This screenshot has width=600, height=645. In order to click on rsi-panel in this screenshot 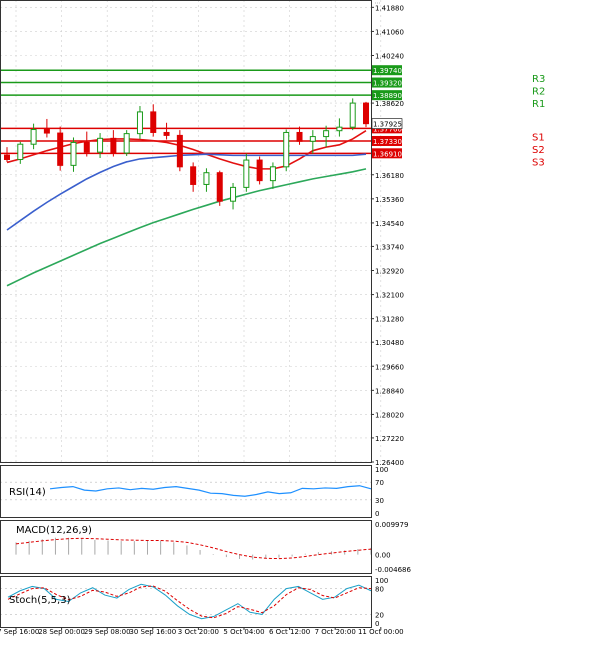, I will do `click(186, 491)`.